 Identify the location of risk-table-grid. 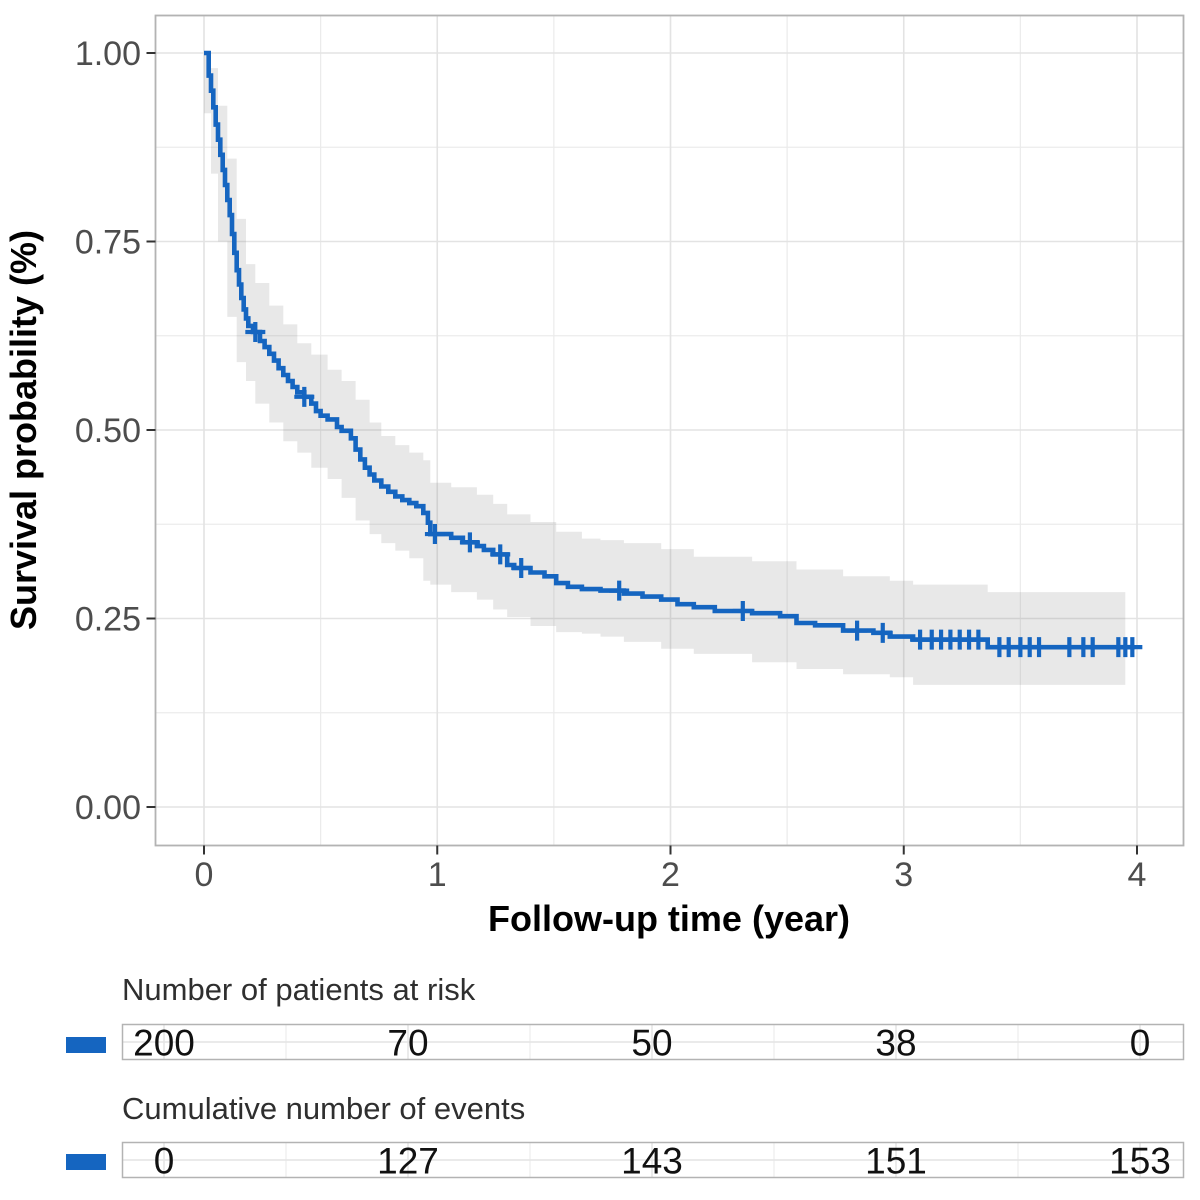
(653, 1042).